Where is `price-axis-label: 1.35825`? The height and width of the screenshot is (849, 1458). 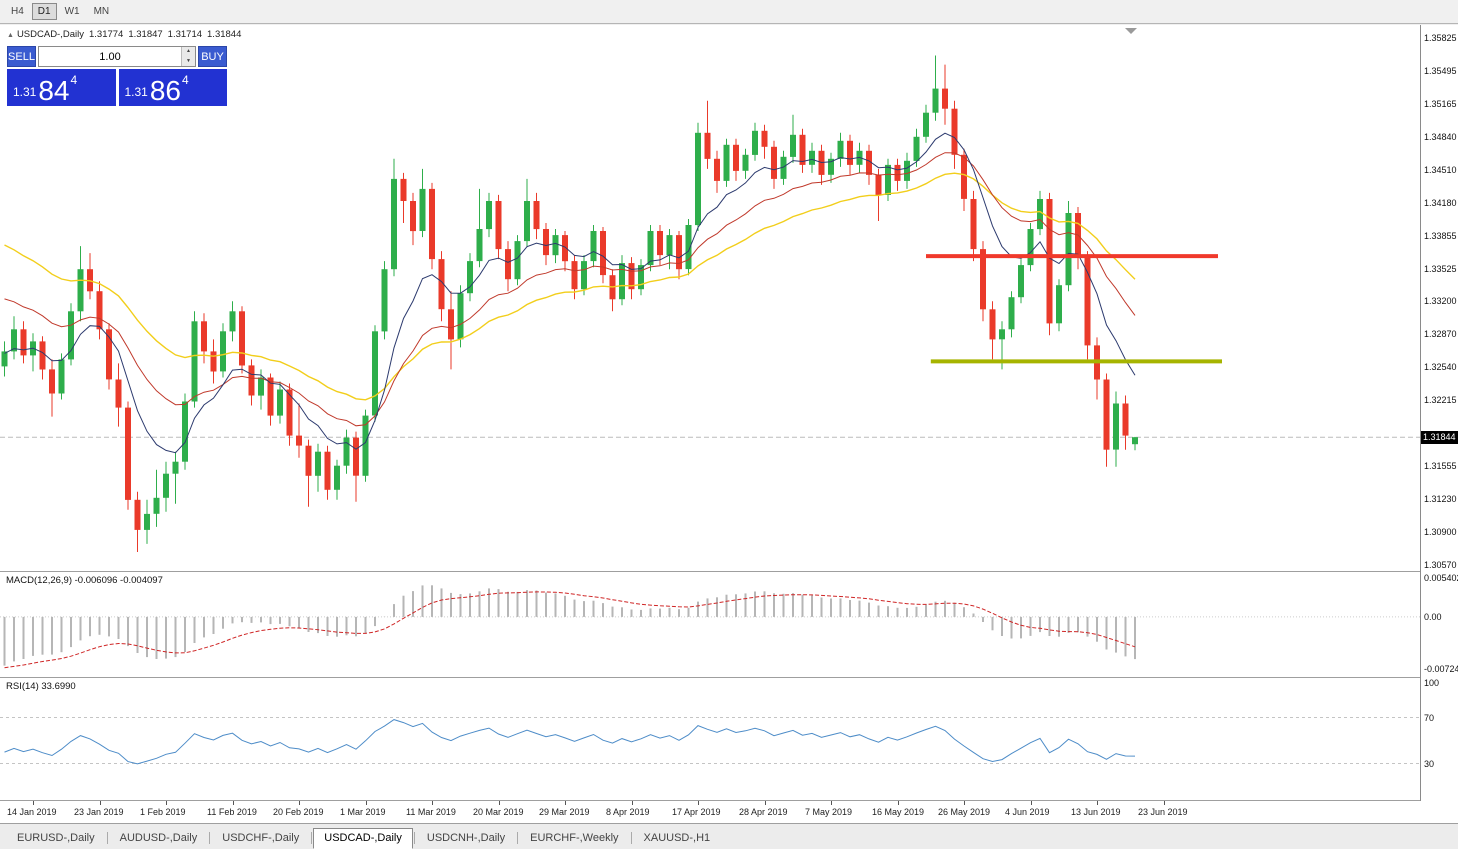 price-axis-label: 1.35825 is located at coordinates (1440, 38).